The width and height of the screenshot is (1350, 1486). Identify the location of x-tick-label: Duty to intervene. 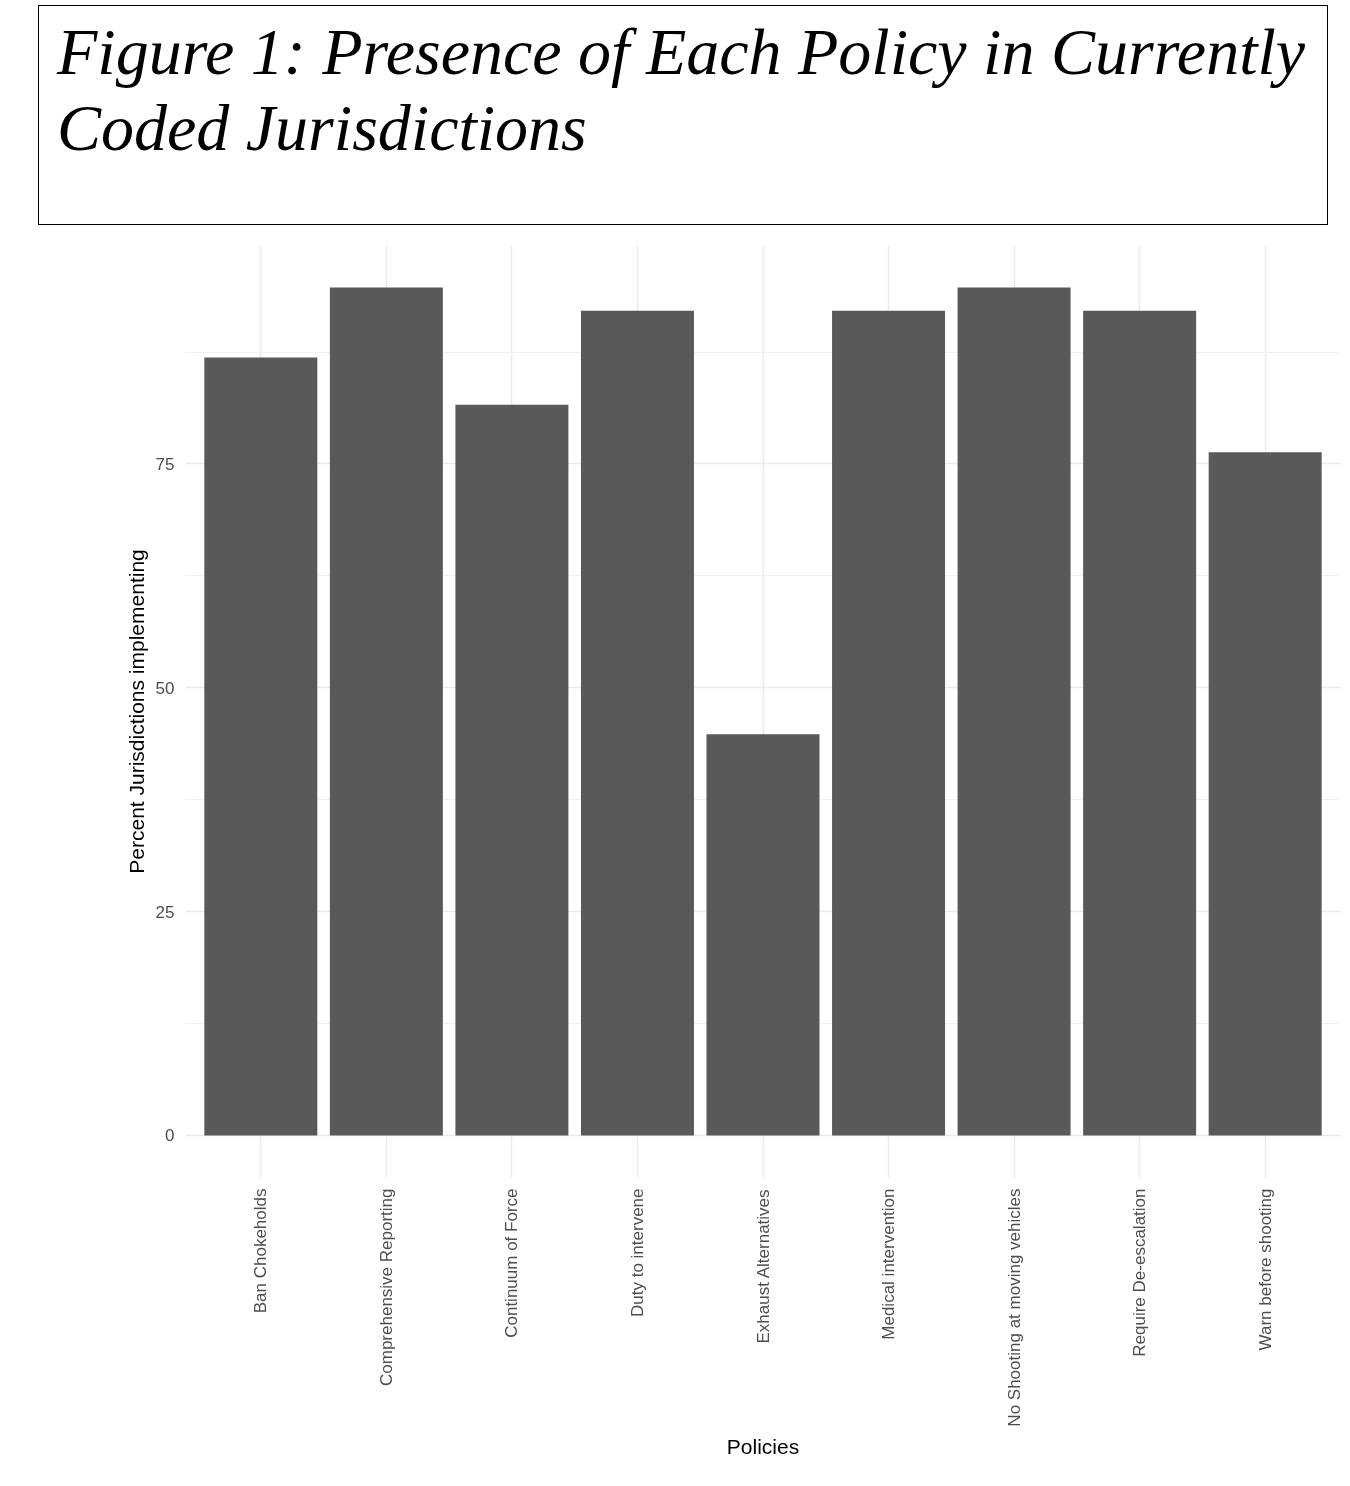
(637, 1253).